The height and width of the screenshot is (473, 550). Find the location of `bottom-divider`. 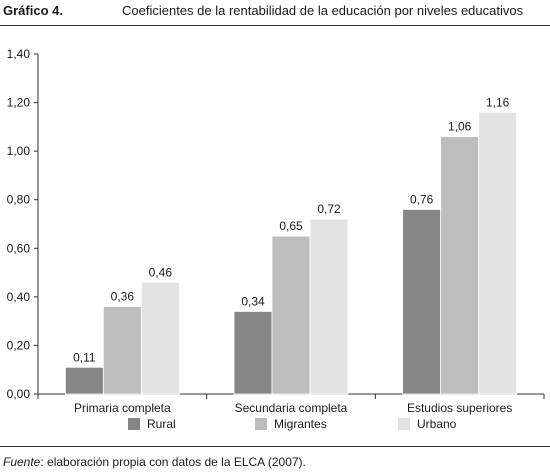

bottom-divider is located at coordinates (275, 446).